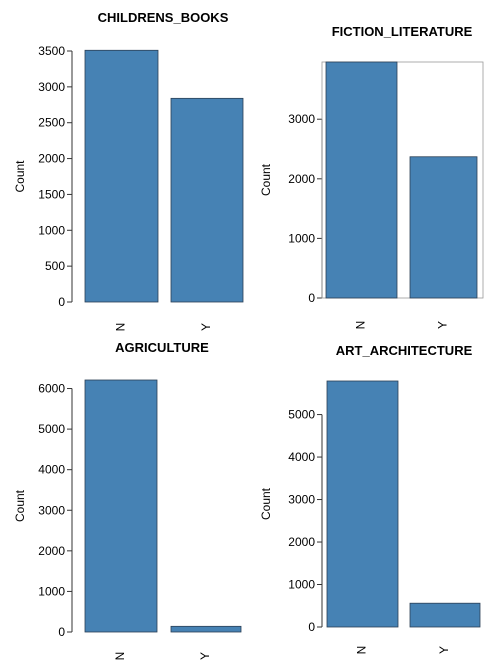 Image resolution: width=492 pixels, height=663 pixels. I want to click on y-tick-label: 6000, so click(51, 389).